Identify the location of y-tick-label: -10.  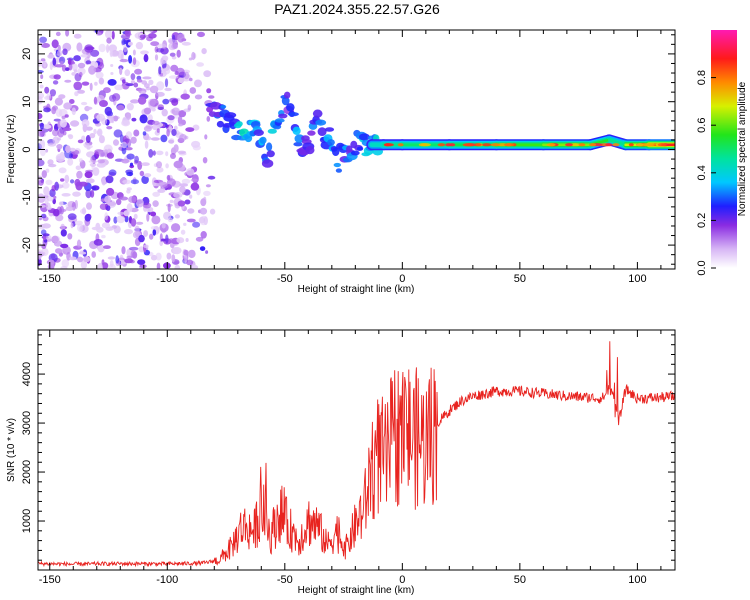
(27, 197).